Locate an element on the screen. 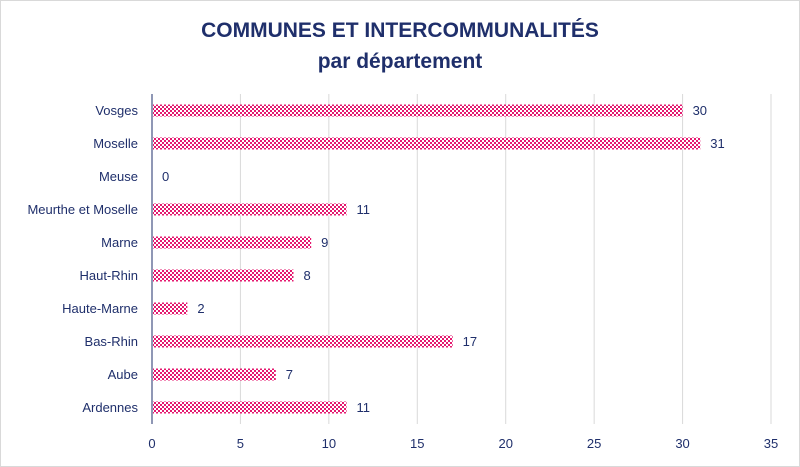  y-category-label: Meurthe et Moselle is located at coordinates (82, 209).